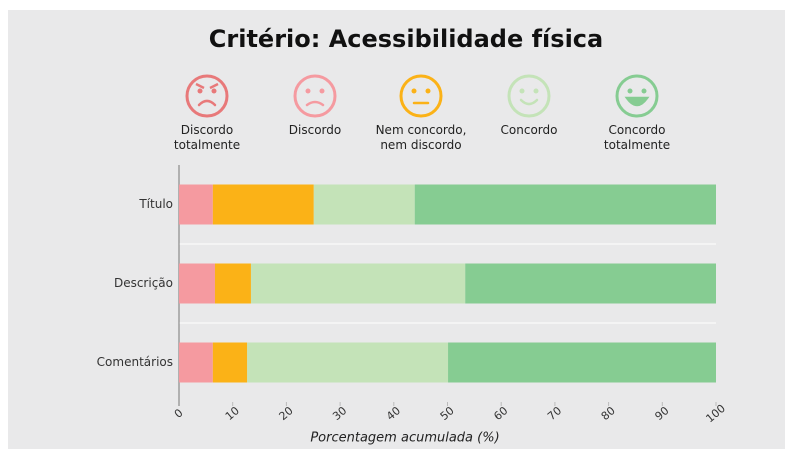 This screenshot has height=449, width=792. I want to click on y-tick-label: Título, so click(155, 204).